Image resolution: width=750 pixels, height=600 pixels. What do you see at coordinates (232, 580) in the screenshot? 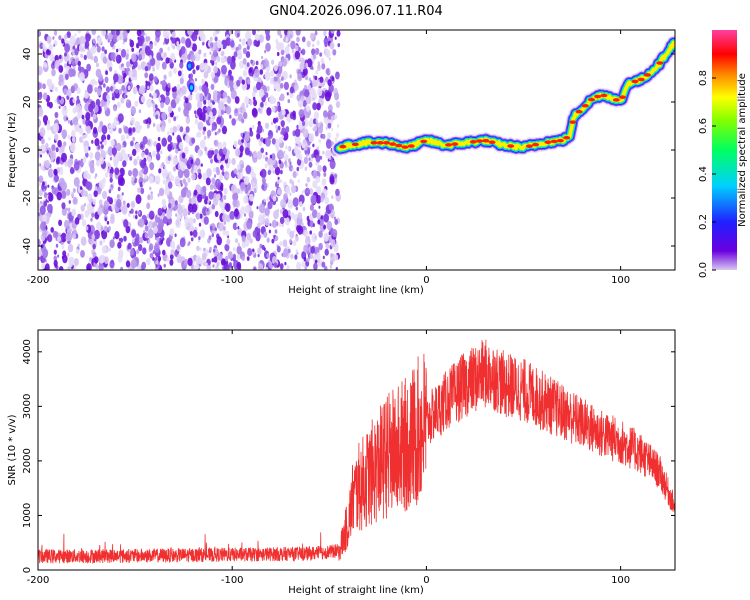
I see `snr-x-tick-label: -100` at bounding box center [232, 580].